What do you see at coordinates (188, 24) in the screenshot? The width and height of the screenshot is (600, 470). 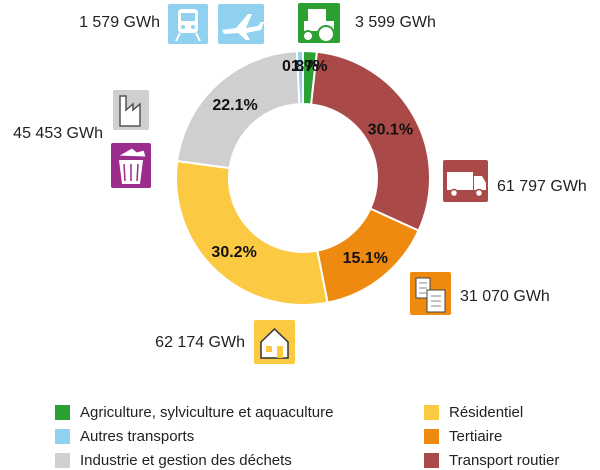 I see `train-icon` at bounding box center [188, 24].